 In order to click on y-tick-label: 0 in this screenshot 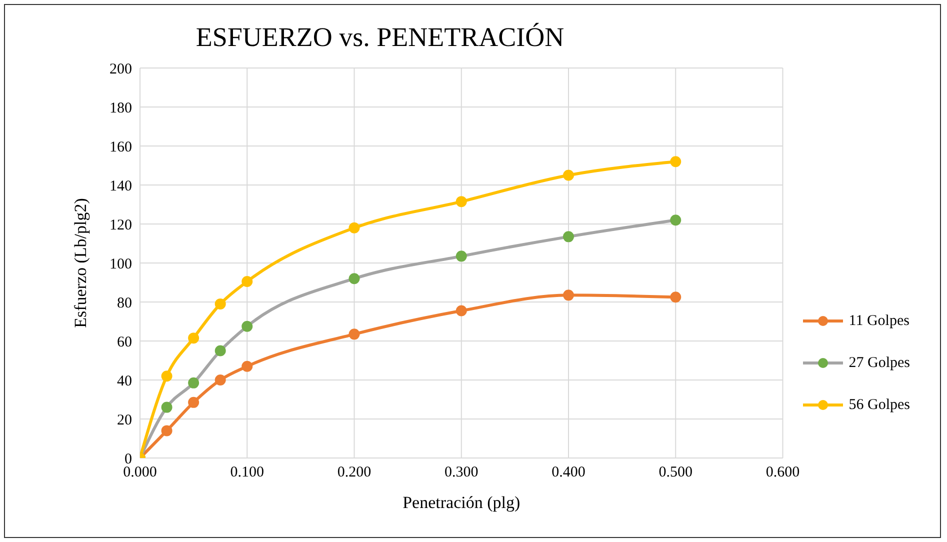, I will do `click(128, 459)`.